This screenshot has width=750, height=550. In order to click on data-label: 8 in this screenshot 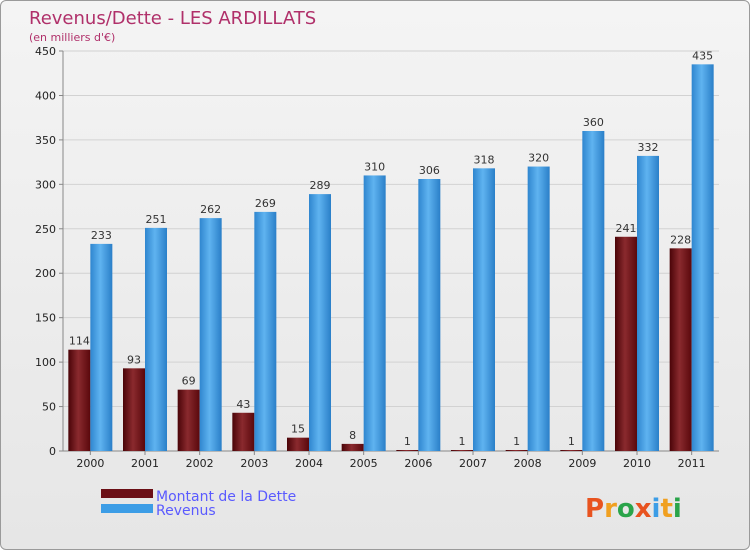, I will do `click(352, 435)`.